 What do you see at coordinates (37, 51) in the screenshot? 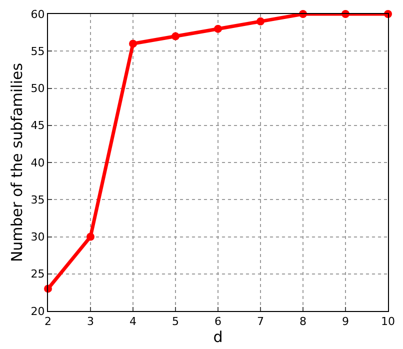
I see `y-tick-label: 55` at bounding box center [37, 51].